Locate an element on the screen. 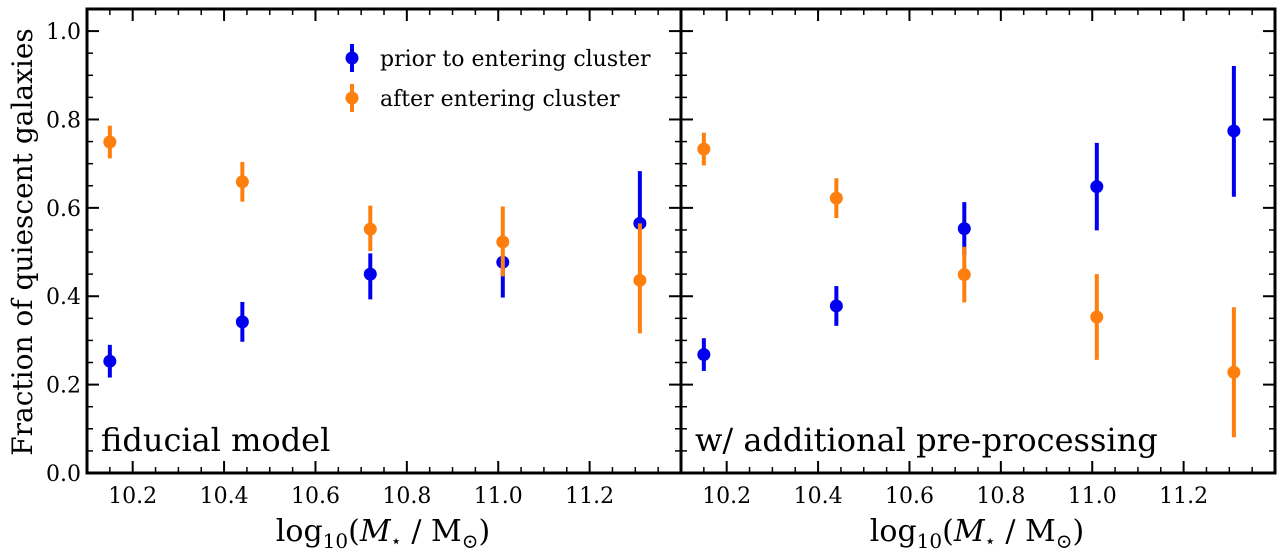 The height and width of the screenshot is (551, 1282). y-tick-label: 0.0 is located at coordinates (63, 474).